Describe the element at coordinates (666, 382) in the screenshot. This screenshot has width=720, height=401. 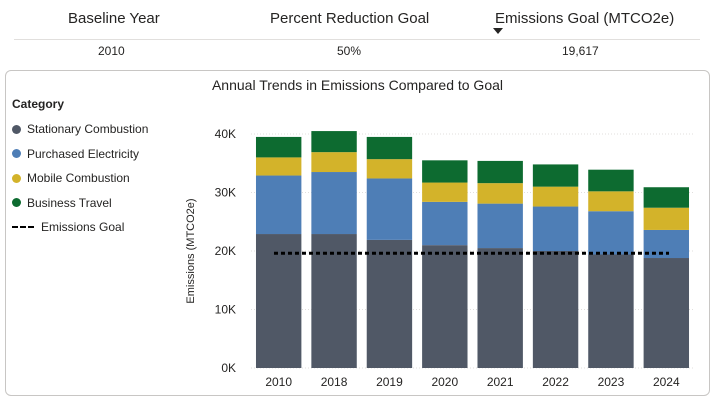
I see `x-tick-label: 2024` at that location.